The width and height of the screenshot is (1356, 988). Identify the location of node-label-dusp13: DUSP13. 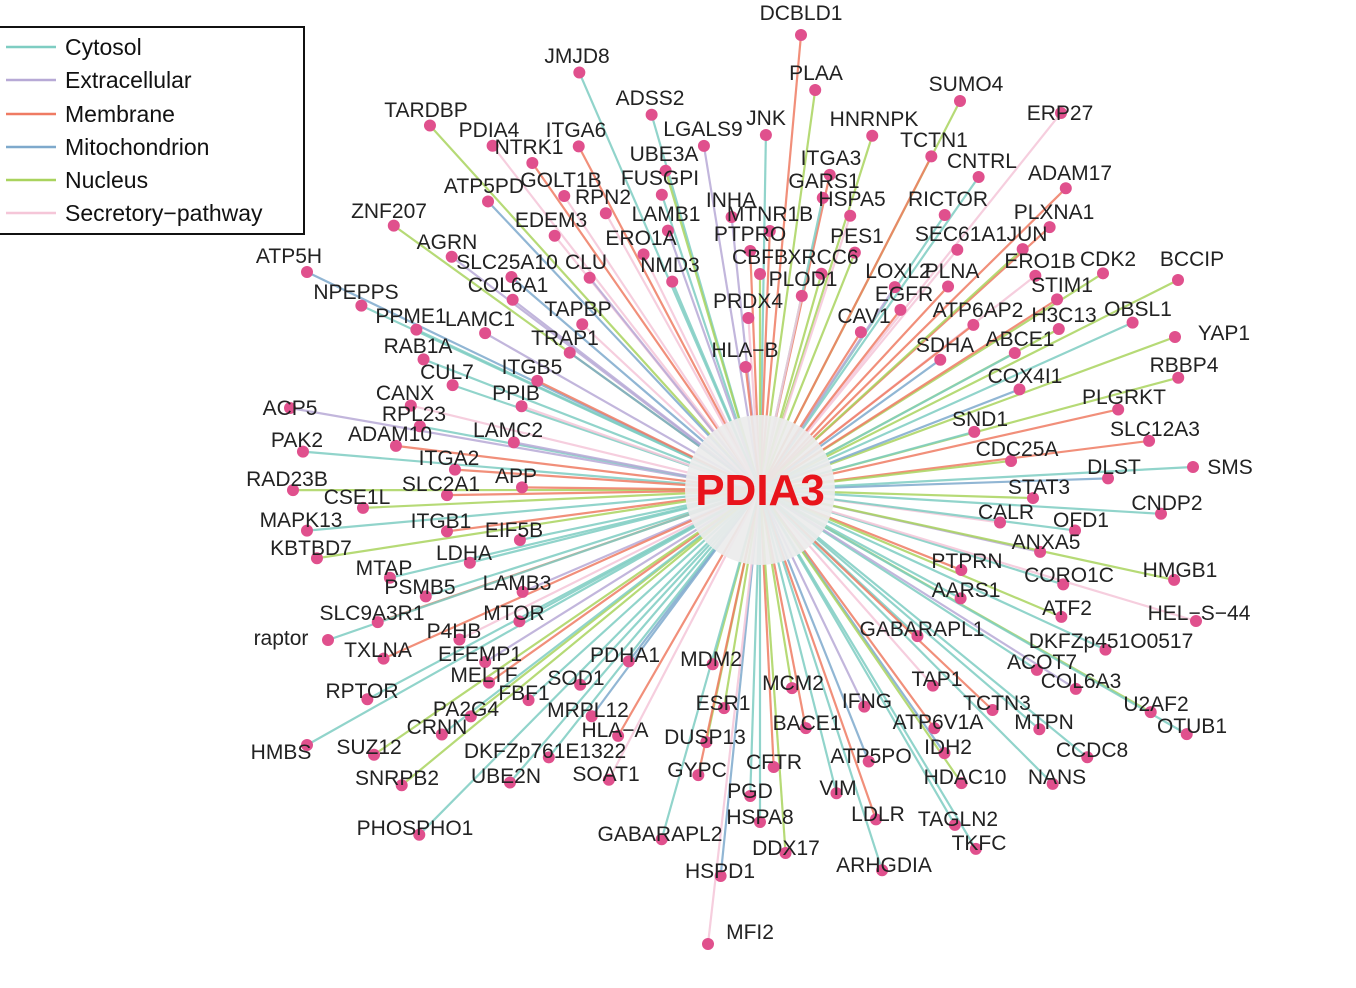
(705, 737).